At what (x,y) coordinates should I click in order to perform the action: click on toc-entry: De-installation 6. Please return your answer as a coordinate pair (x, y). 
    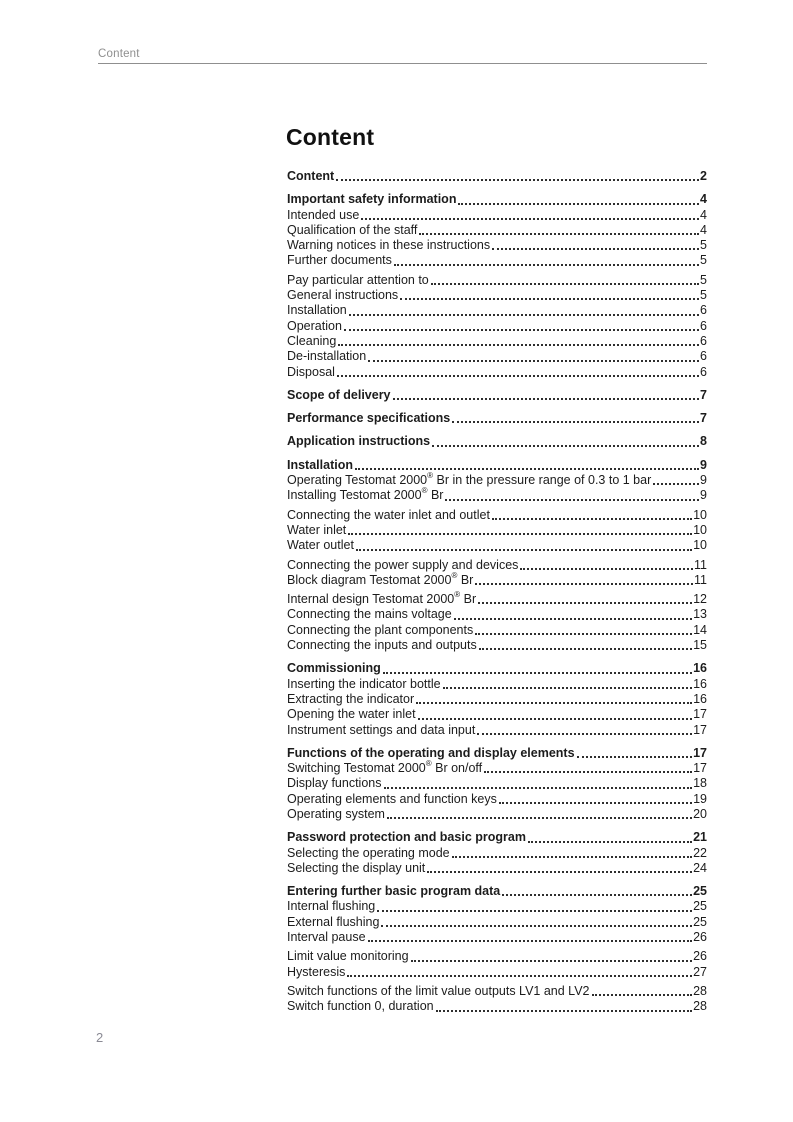
    Looking at the image, I should click on (497, 356).